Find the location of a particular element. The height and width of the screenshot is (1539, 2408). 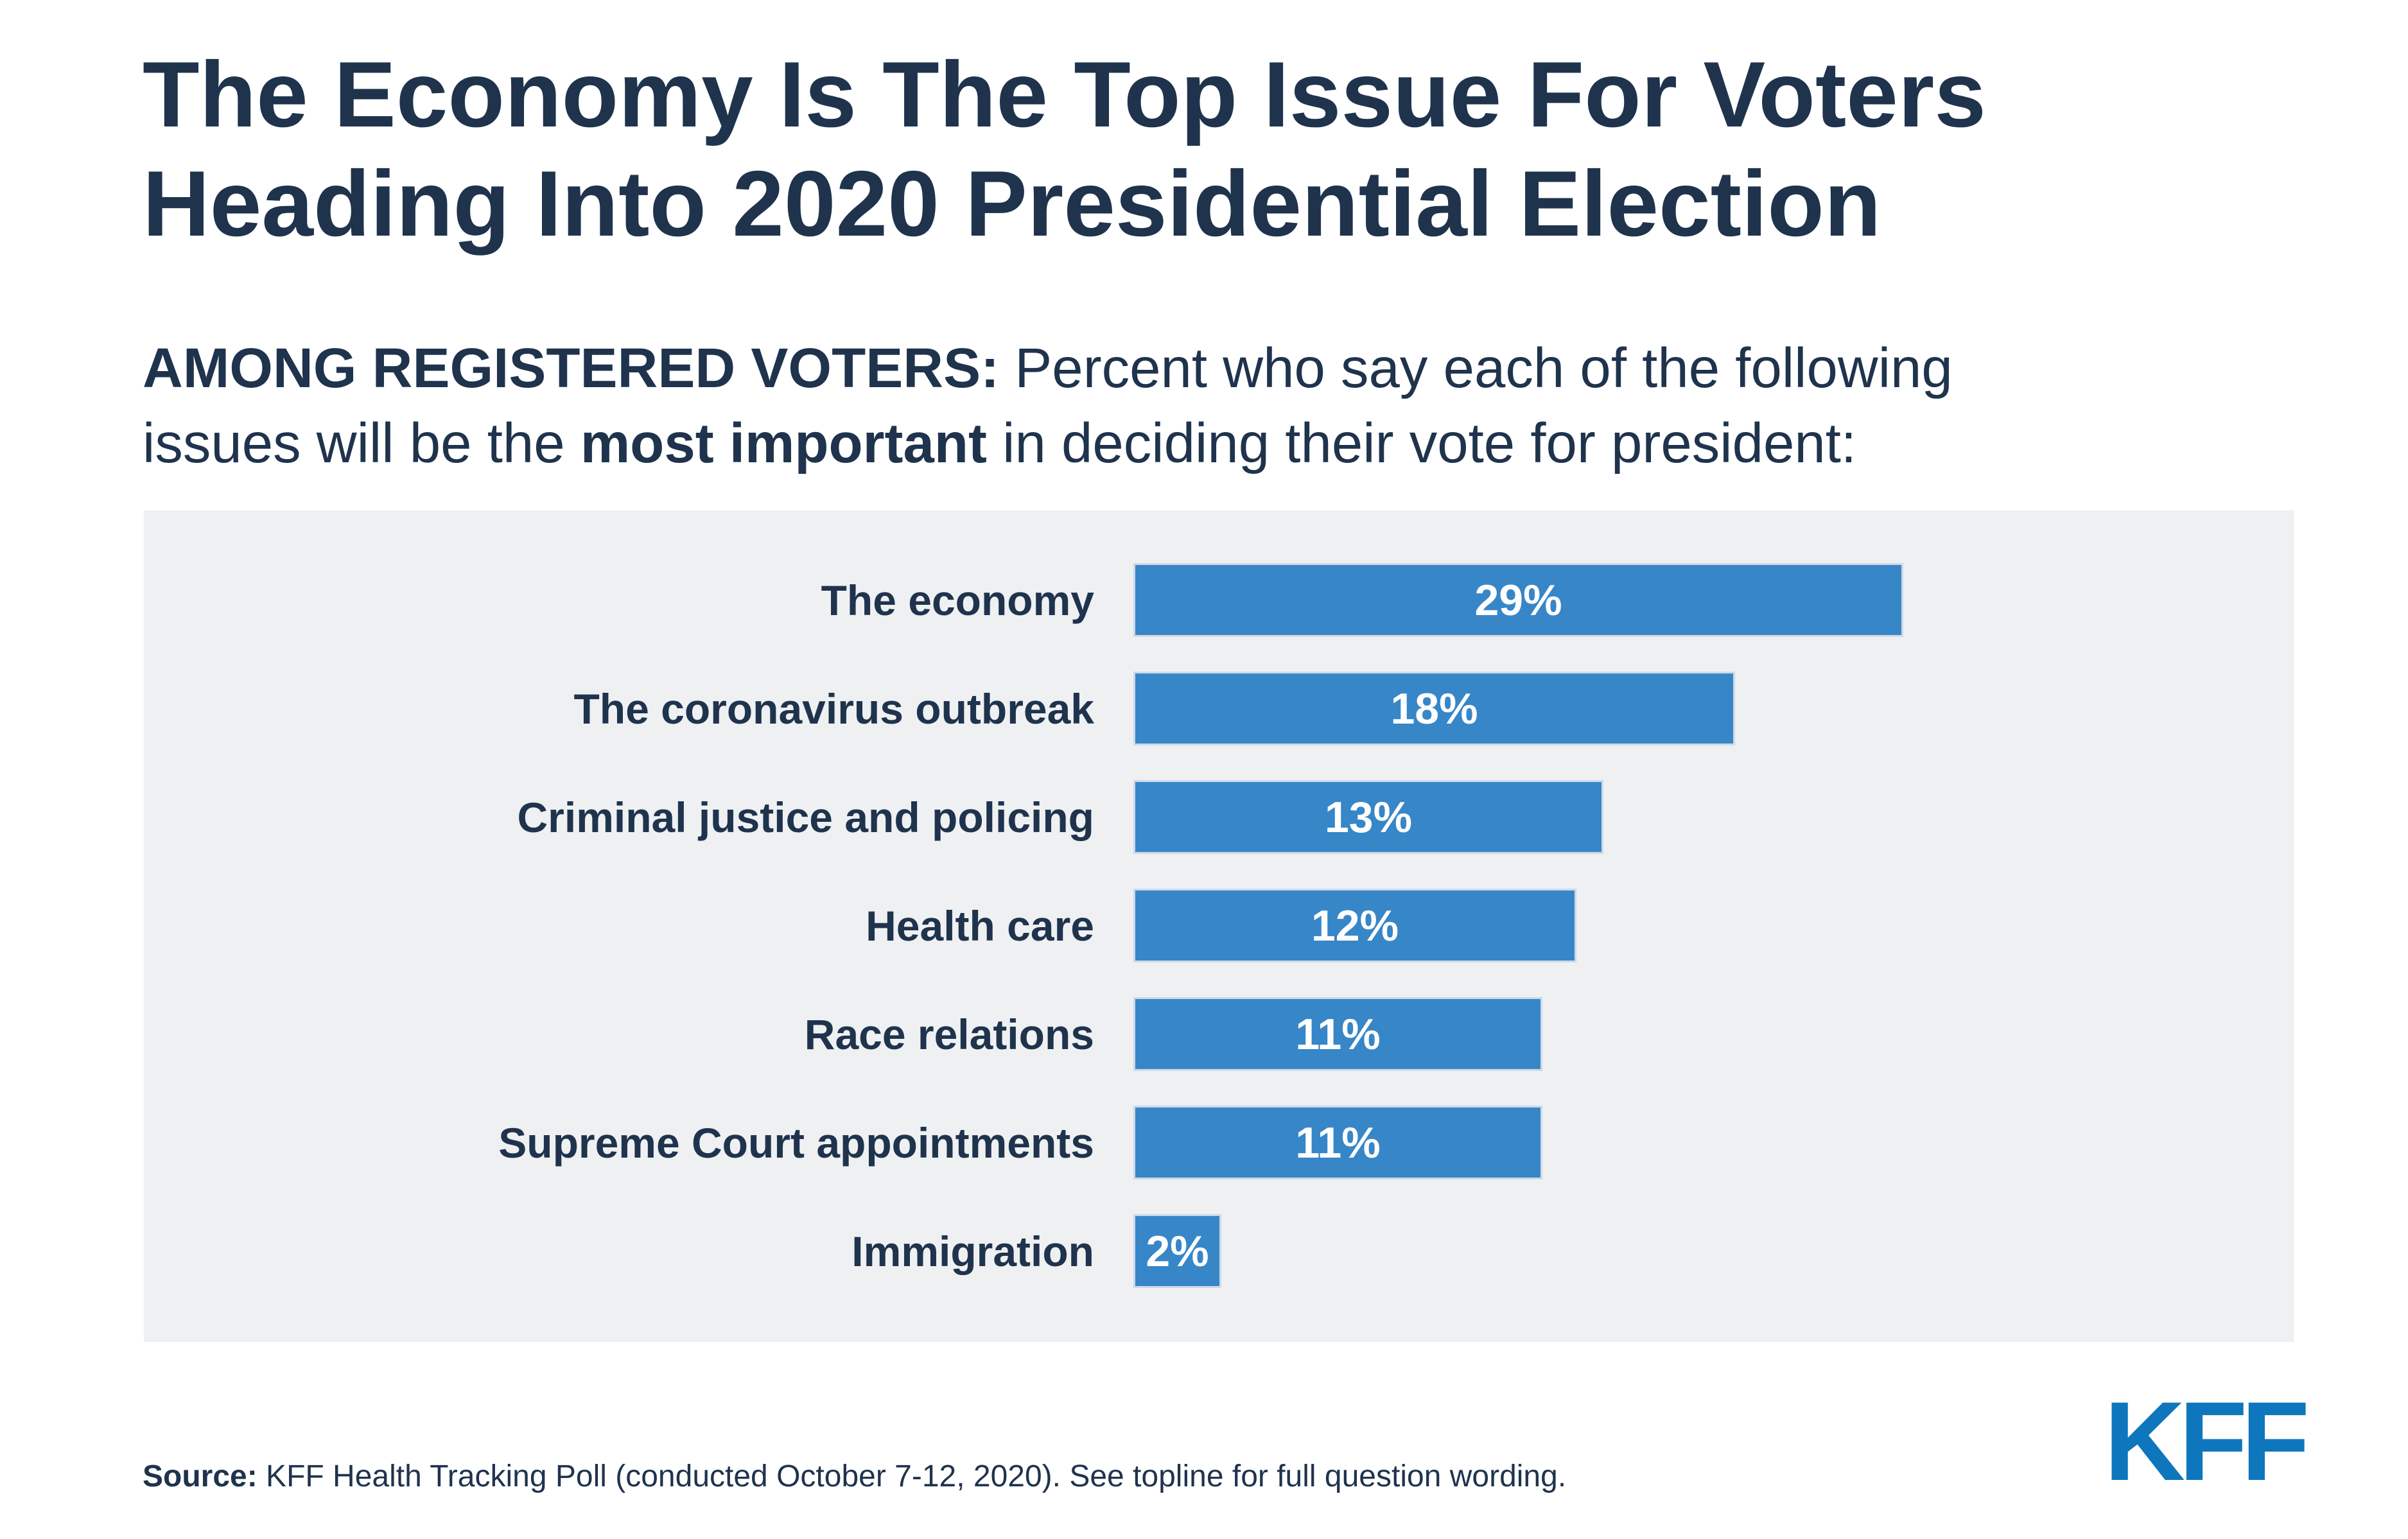

chart-row: Race relations 11% is located at coordinates (1219, 1034).